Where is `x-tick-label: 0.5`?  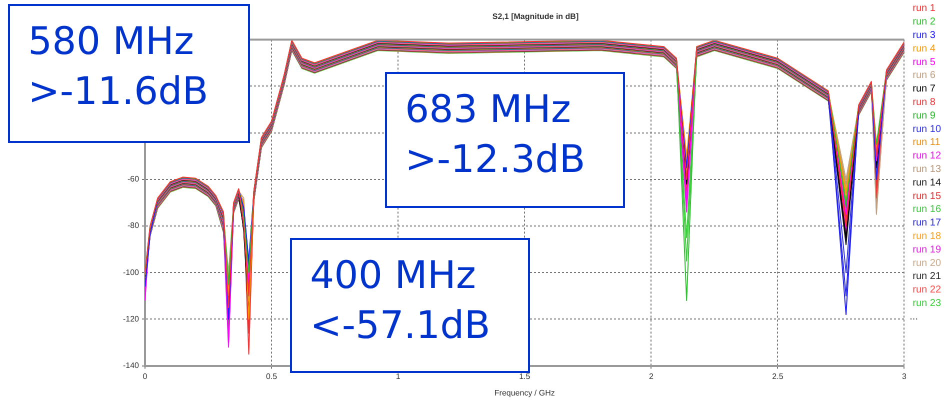
x-tick-label: 0.5 is located at coordinates (272, 376).